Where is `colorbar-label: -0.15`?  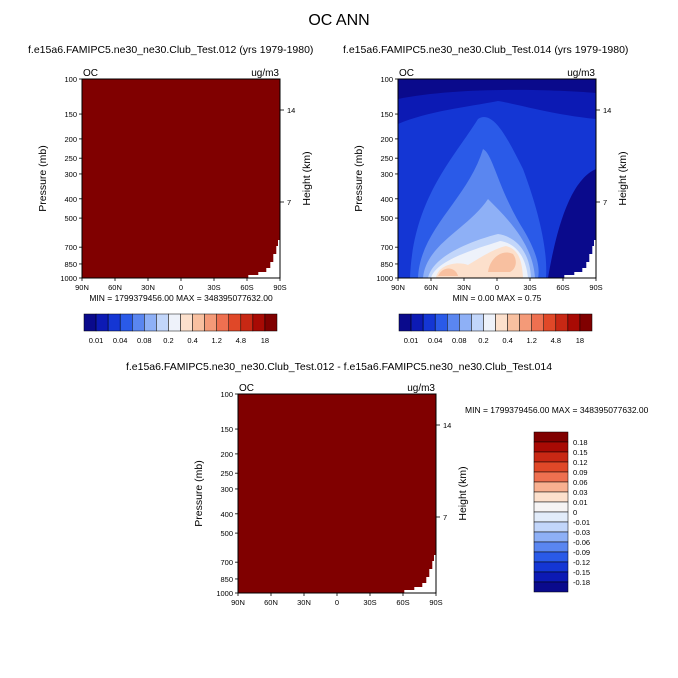 colorbar-label: -0.15 is located at coordinates (581, 572).